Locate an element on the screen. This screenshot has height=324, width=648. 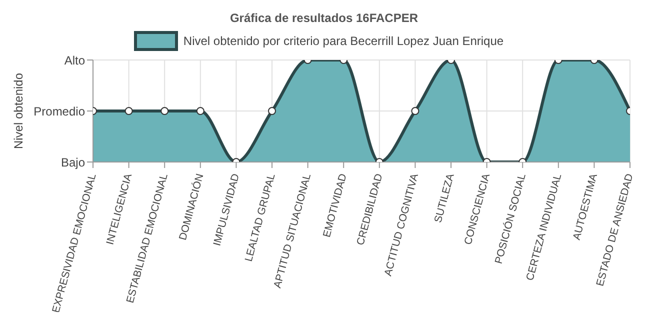
category-label: Alto is located at coordinates (74, 60).